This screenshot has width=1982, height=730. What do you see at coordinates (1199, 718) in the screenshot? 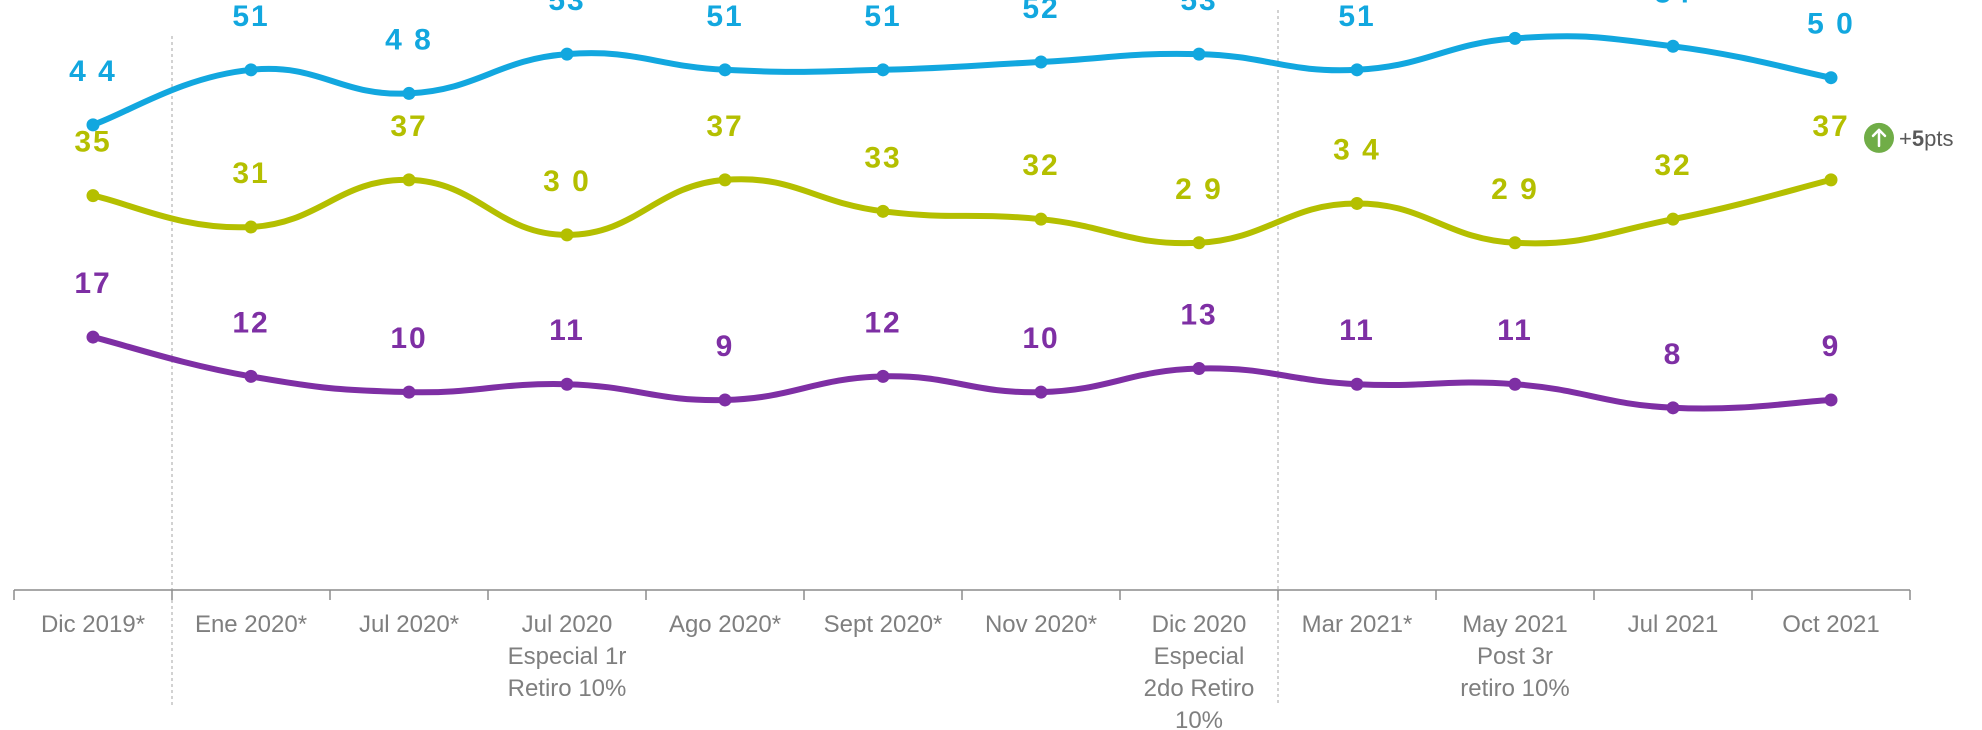
I see `category-label-line: 10%` at bounding box center [1199, 718].